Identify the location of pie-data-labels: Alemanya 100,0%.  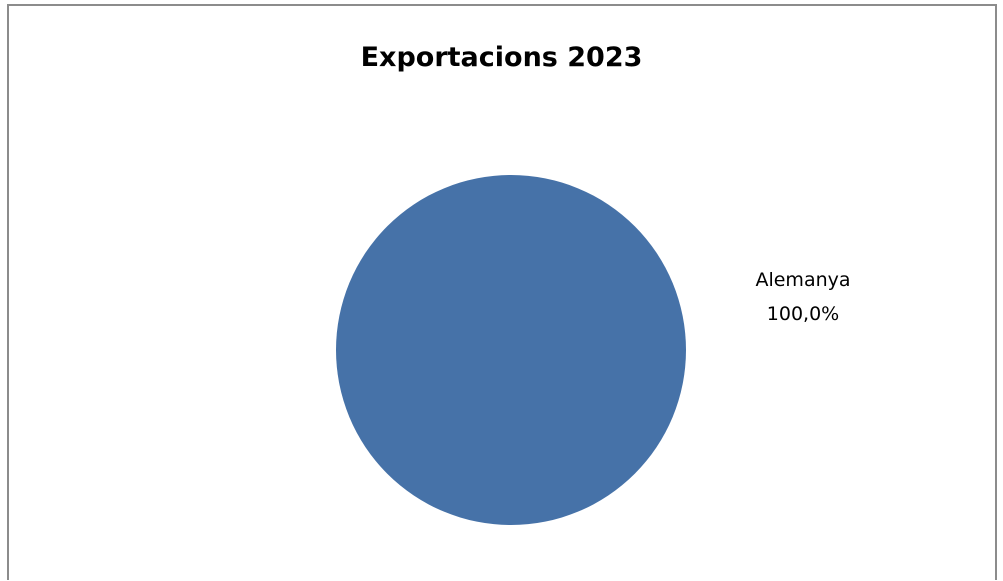
(802, 297).